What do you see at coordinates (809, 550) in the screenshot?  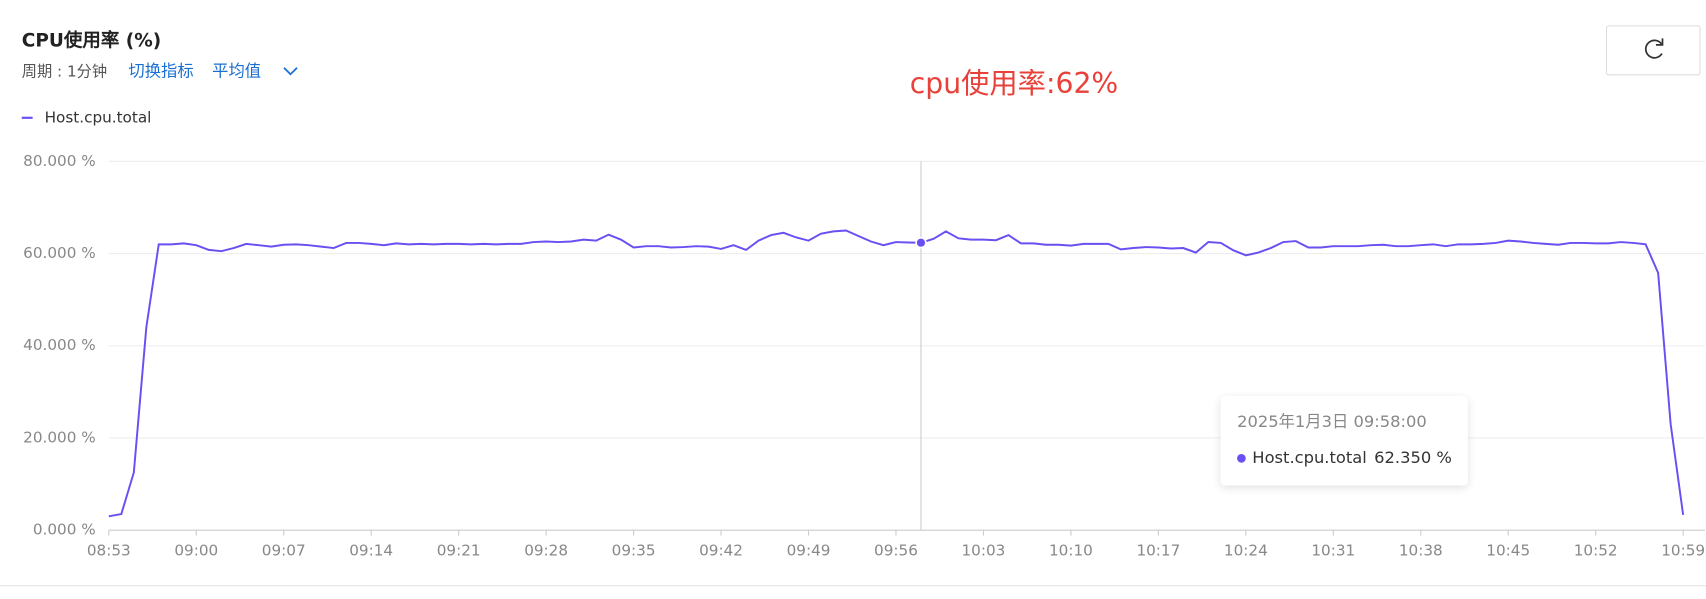 I see `x-tick-label: 09:49` at bounding box center [809, 550].